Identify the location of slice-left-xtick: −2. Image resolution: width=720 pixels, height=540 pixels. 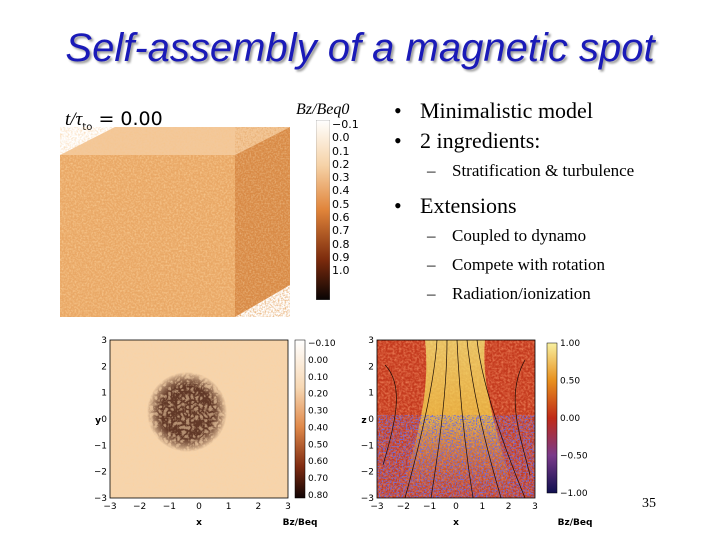
(139, 507).